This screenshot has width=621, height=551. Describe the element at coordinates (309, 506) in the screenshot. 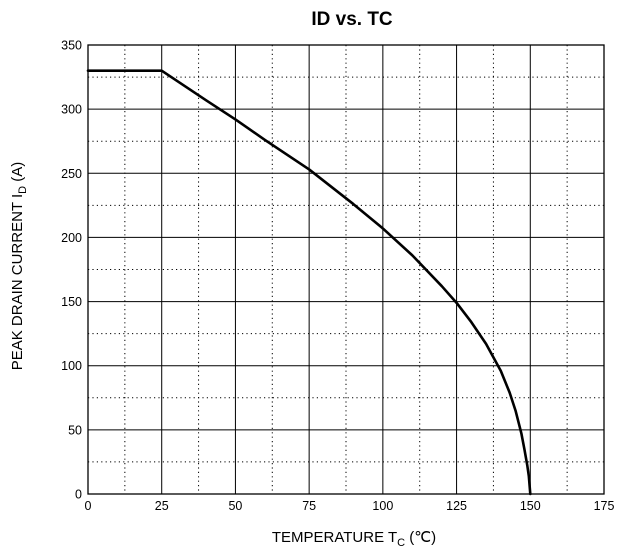

I see `x-tick-label: 75` at that location.